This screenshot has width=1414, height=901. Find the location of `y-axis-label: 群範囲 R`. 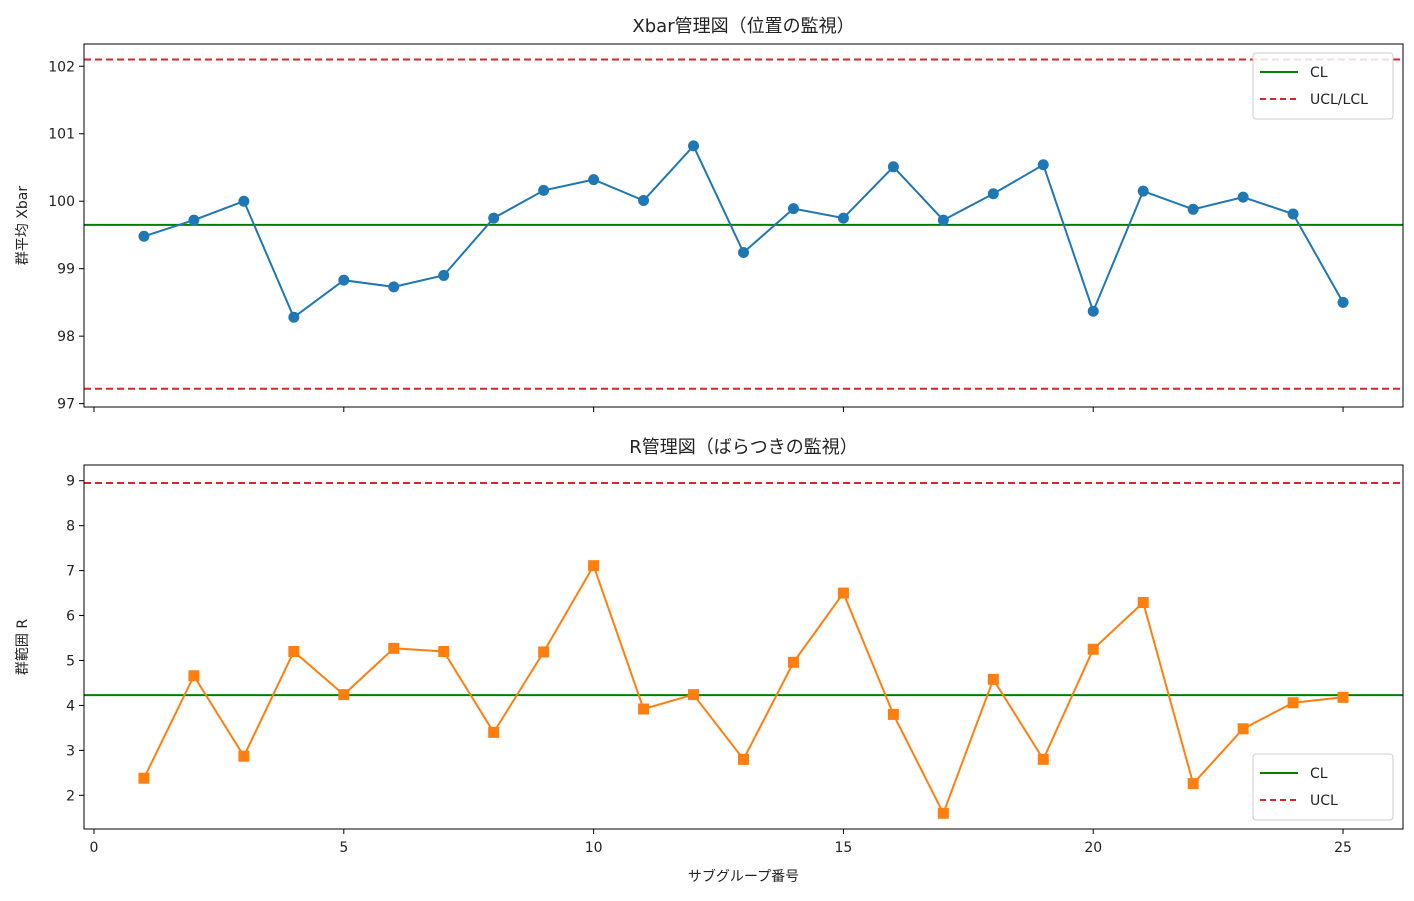

y-axis-label: 群範囲 R is located at coordinates (22, 647).